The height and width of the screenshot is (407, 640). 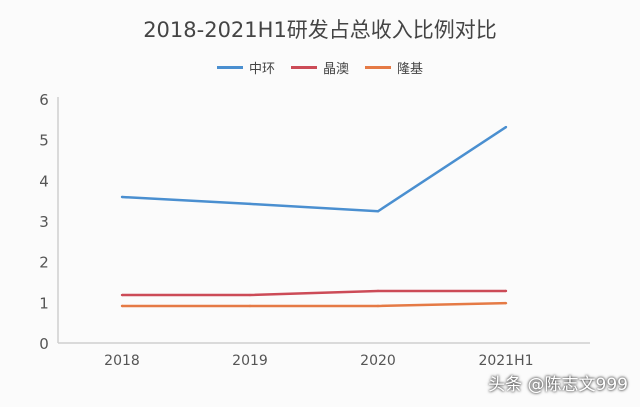 What do you see at coordinates (44, 263) in the screenshot?
I see `y-tick-label: 2` at bounding box center [44, 263].